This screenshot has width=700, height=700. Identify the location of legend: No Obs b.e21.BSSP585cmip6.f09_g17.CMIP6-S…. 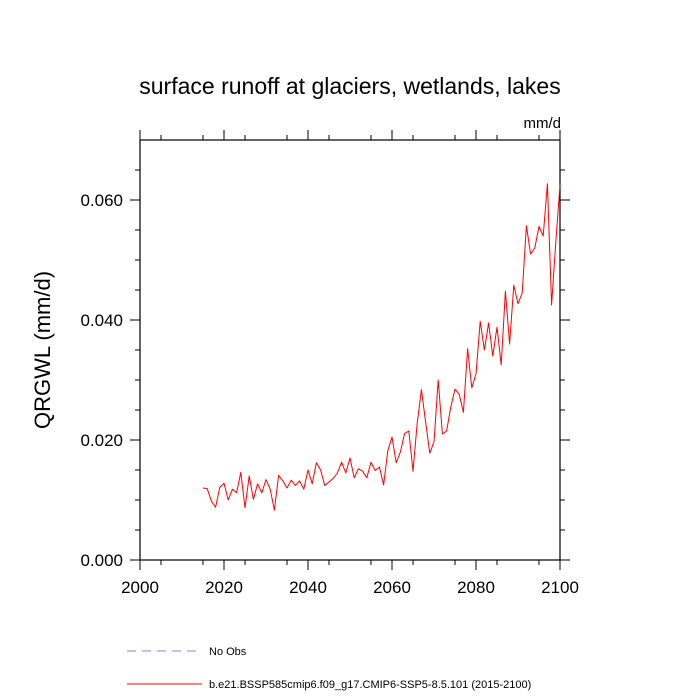
(329, 668).